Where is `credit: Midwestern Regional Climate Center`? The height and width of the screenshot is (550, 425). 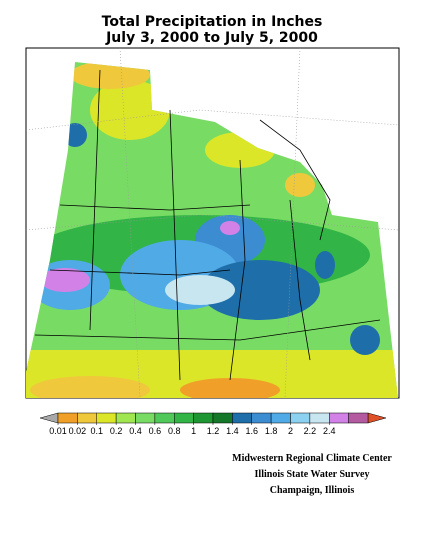
credit: Midwestern Regional Climate Center is located at coordinates (312, 458).